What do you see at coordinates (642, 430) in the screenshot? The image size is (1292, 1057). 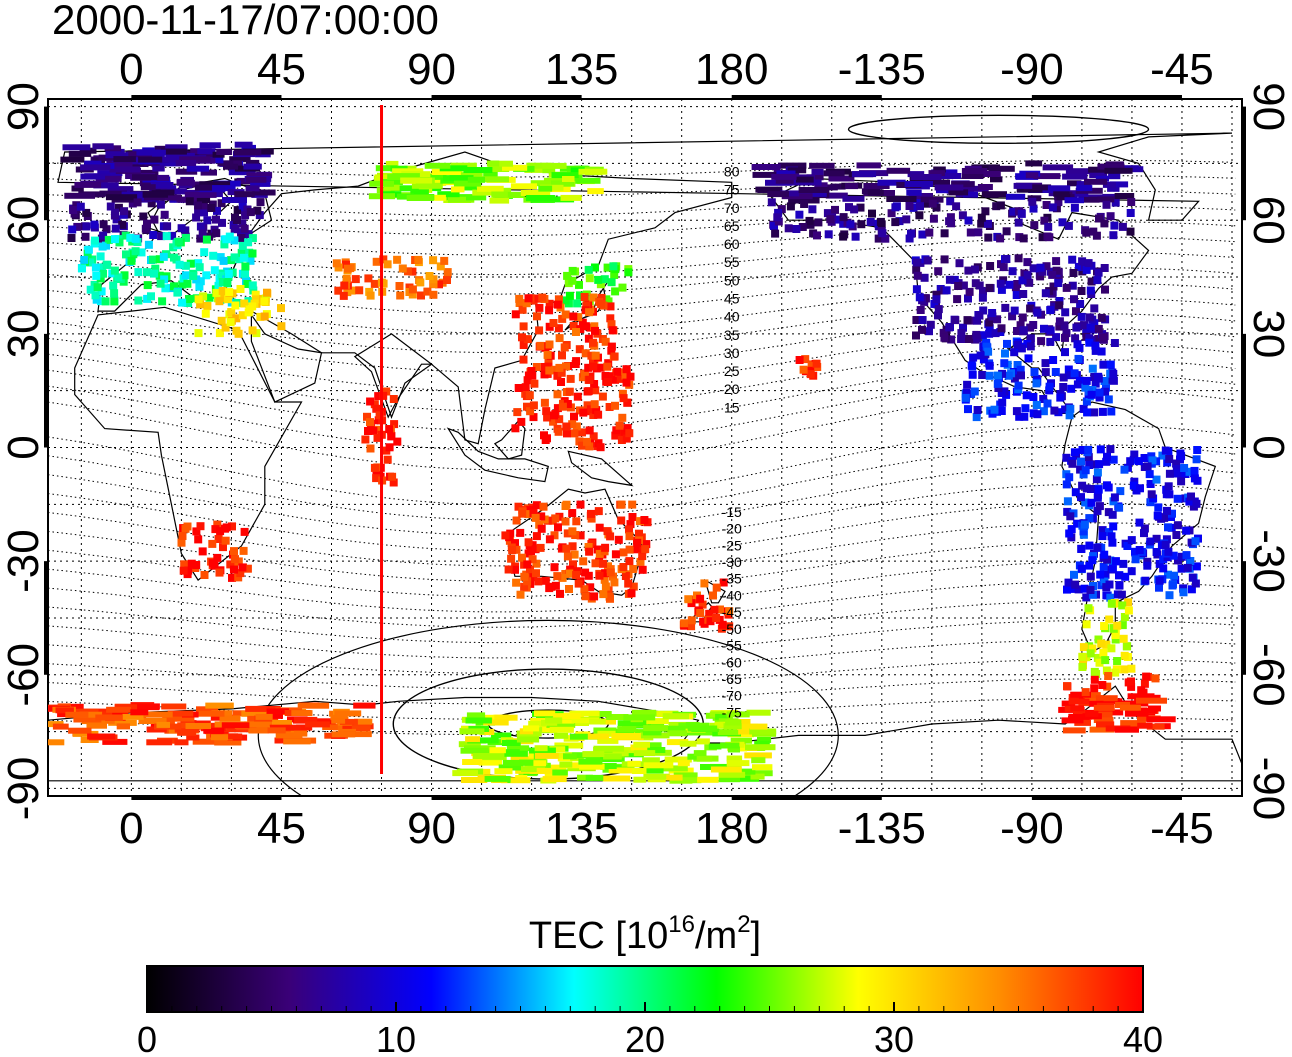 I see `magnetic-latitude-contour` at bounding box center [642, 430].